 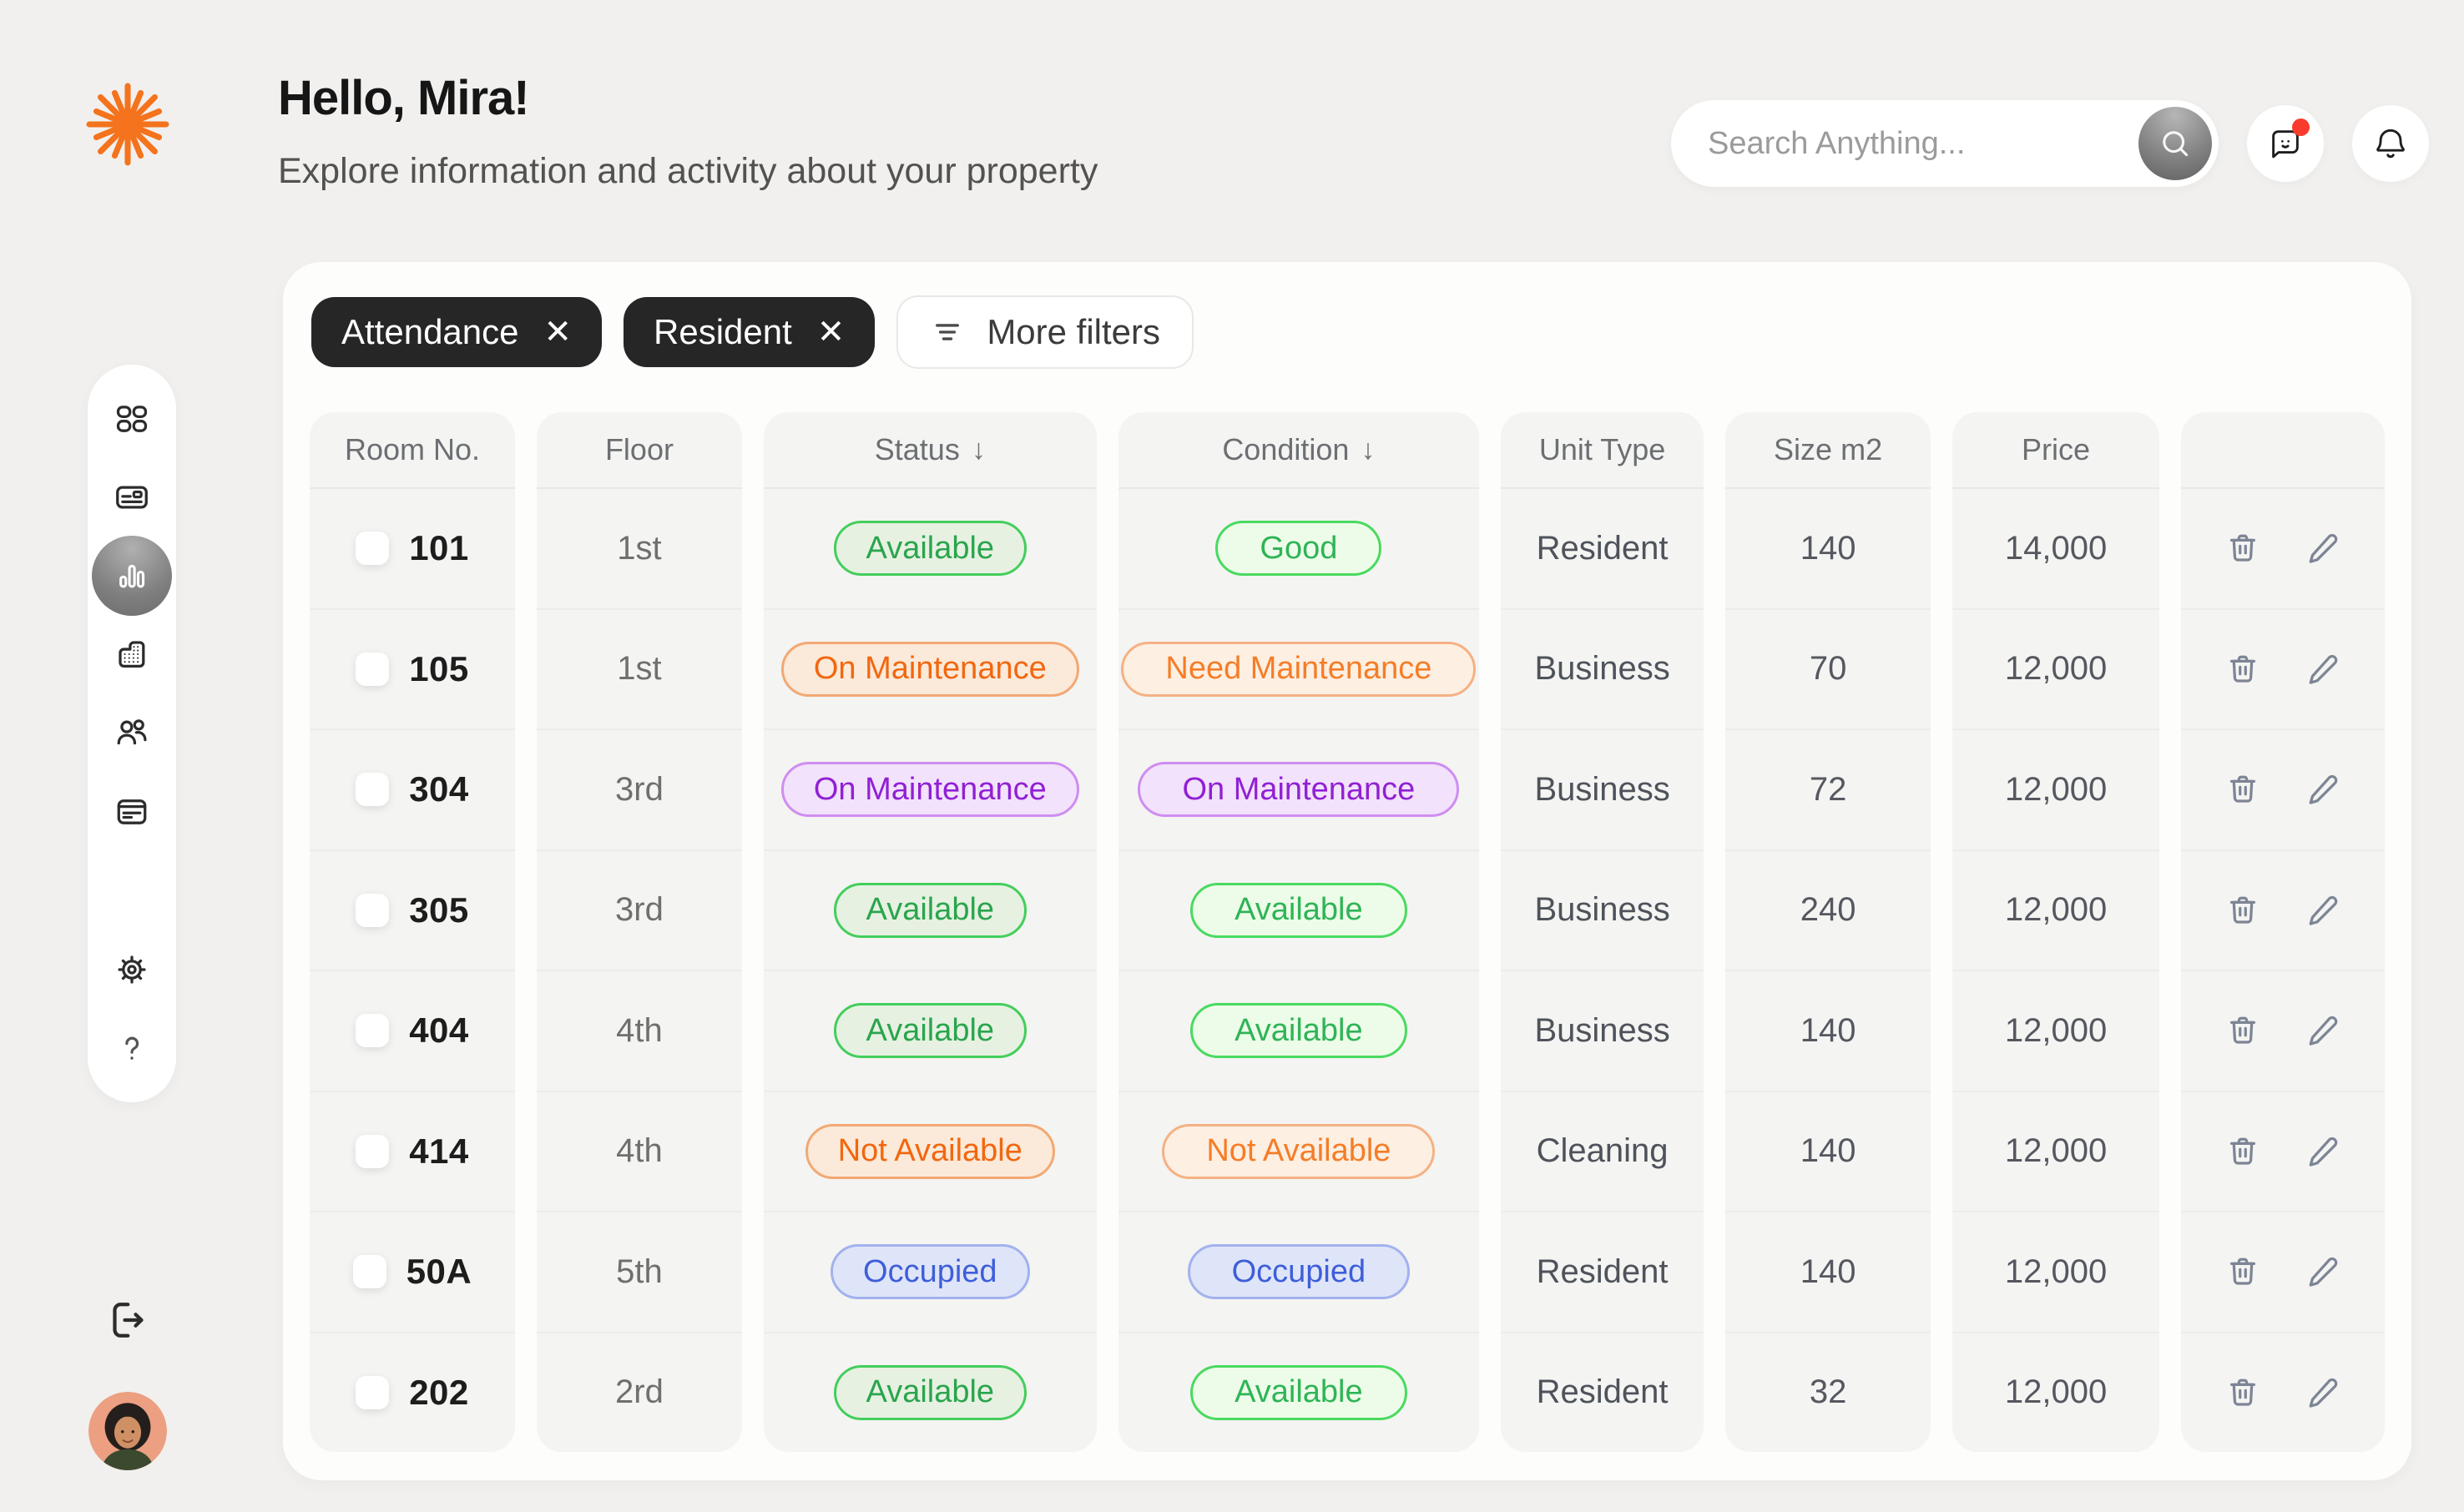 I want to click on table-column-room: Room No. 101 105 304 305 404 414 50A 202, so click(x=412, y=932).